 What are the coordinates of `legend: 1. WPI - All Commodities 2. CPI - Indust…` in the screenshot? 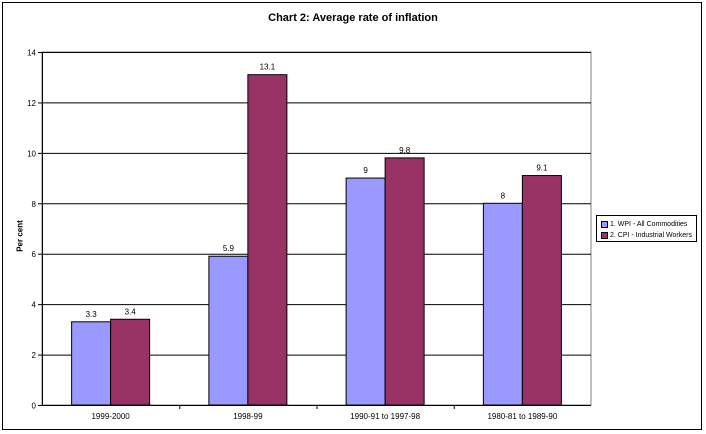 It's located at (646, 228).